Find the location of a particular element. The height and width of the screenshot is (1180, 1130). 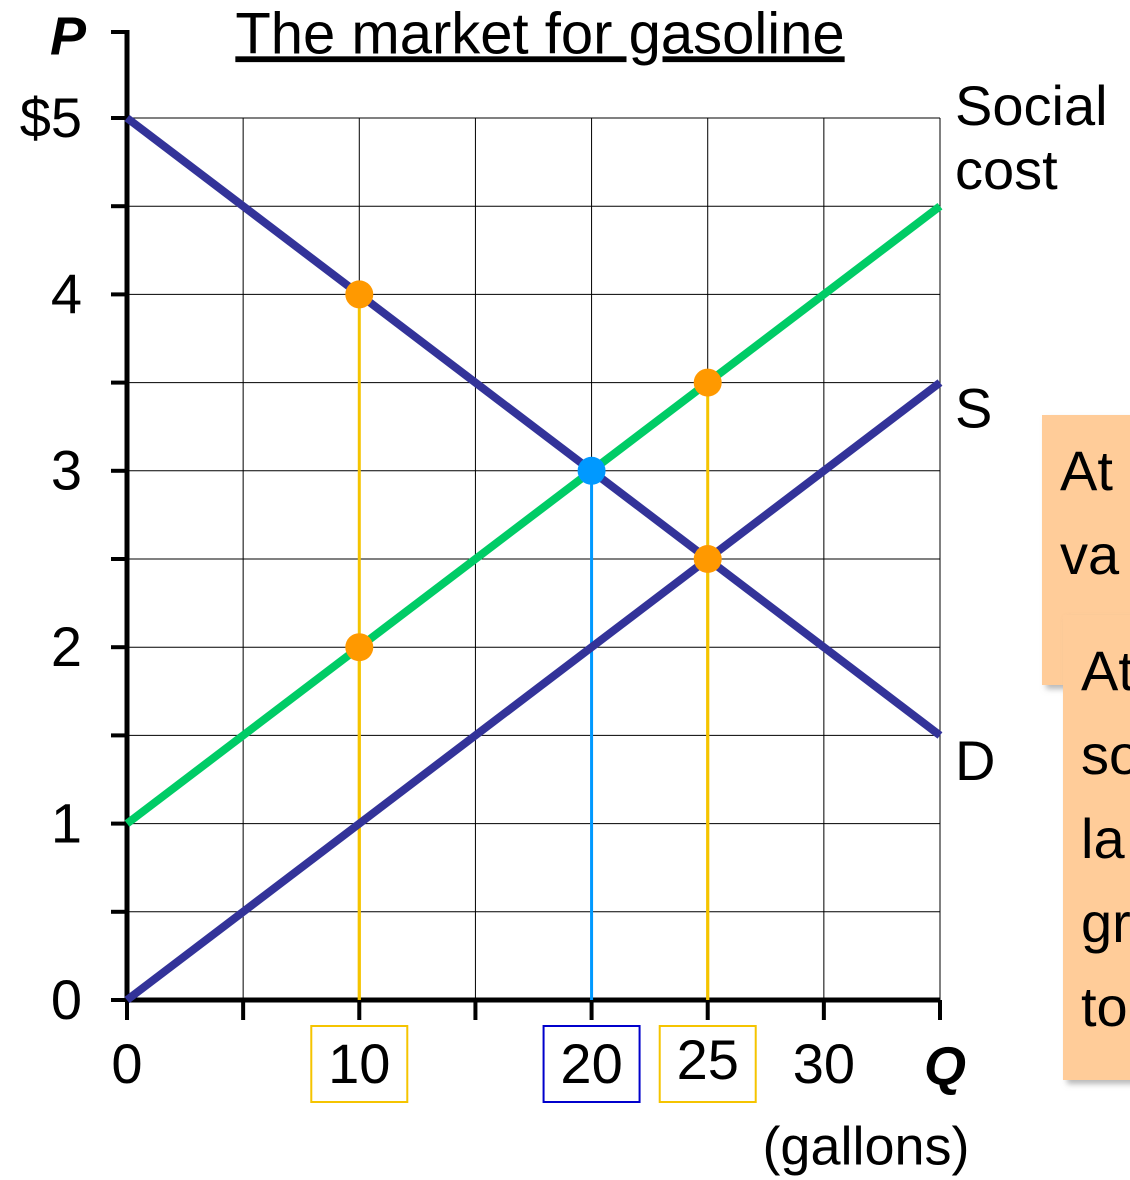

note-box is located at coordinates (1096, 847).